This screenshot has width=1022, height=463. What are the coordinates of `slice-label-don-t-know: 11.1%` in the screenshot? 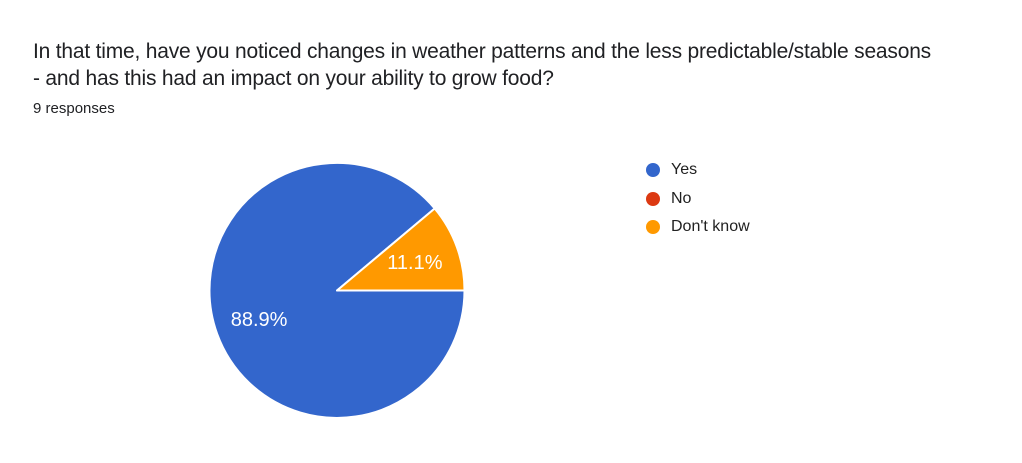 It's located at (414, 263).